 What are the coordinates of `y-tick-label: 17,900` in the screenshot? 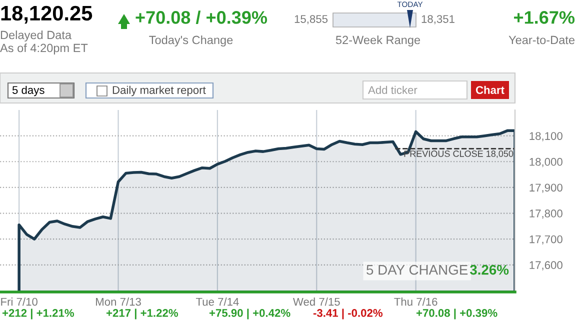 It's located at (546, 188).